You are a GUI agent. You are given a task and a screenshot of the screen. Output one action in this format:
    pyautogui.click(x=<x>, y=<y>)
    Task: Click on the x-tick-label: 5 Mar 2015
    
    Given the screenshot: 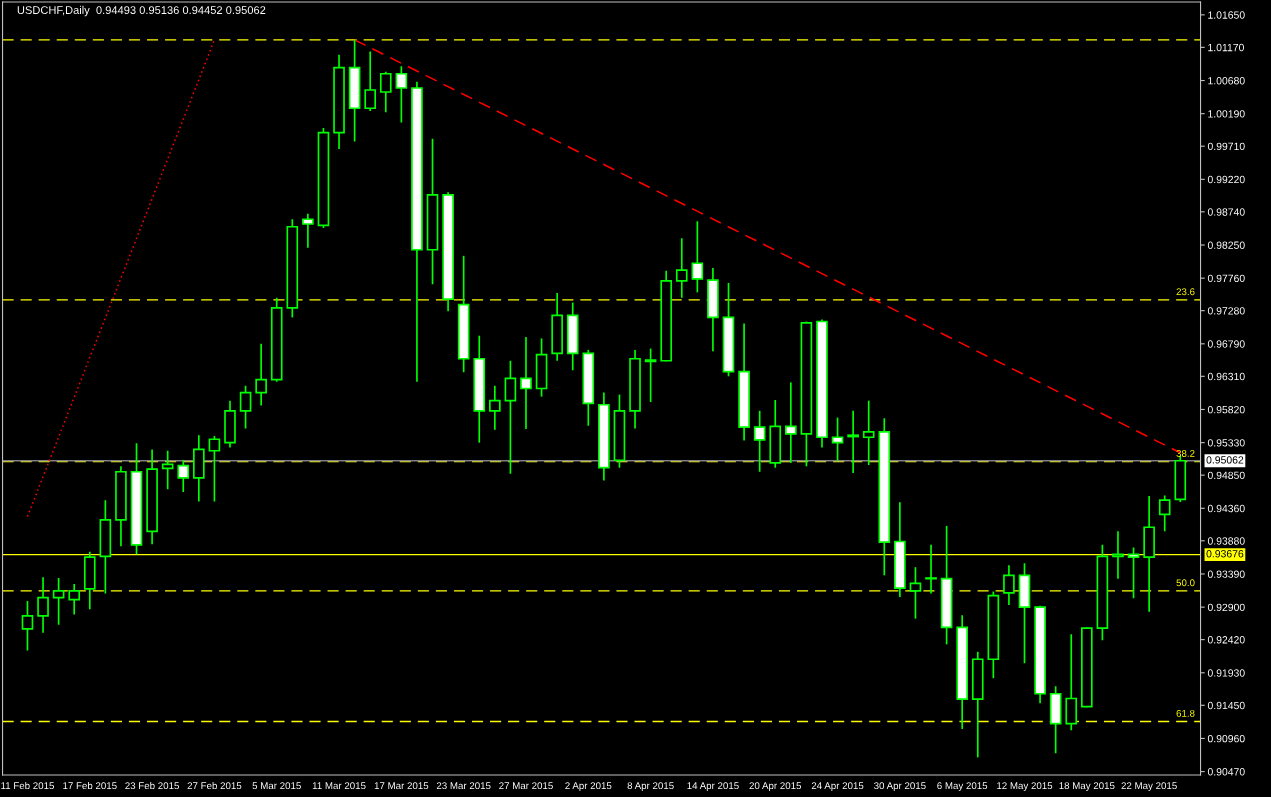 What is the action you would take?
    pyautogui.click(x=276, y=786)
    